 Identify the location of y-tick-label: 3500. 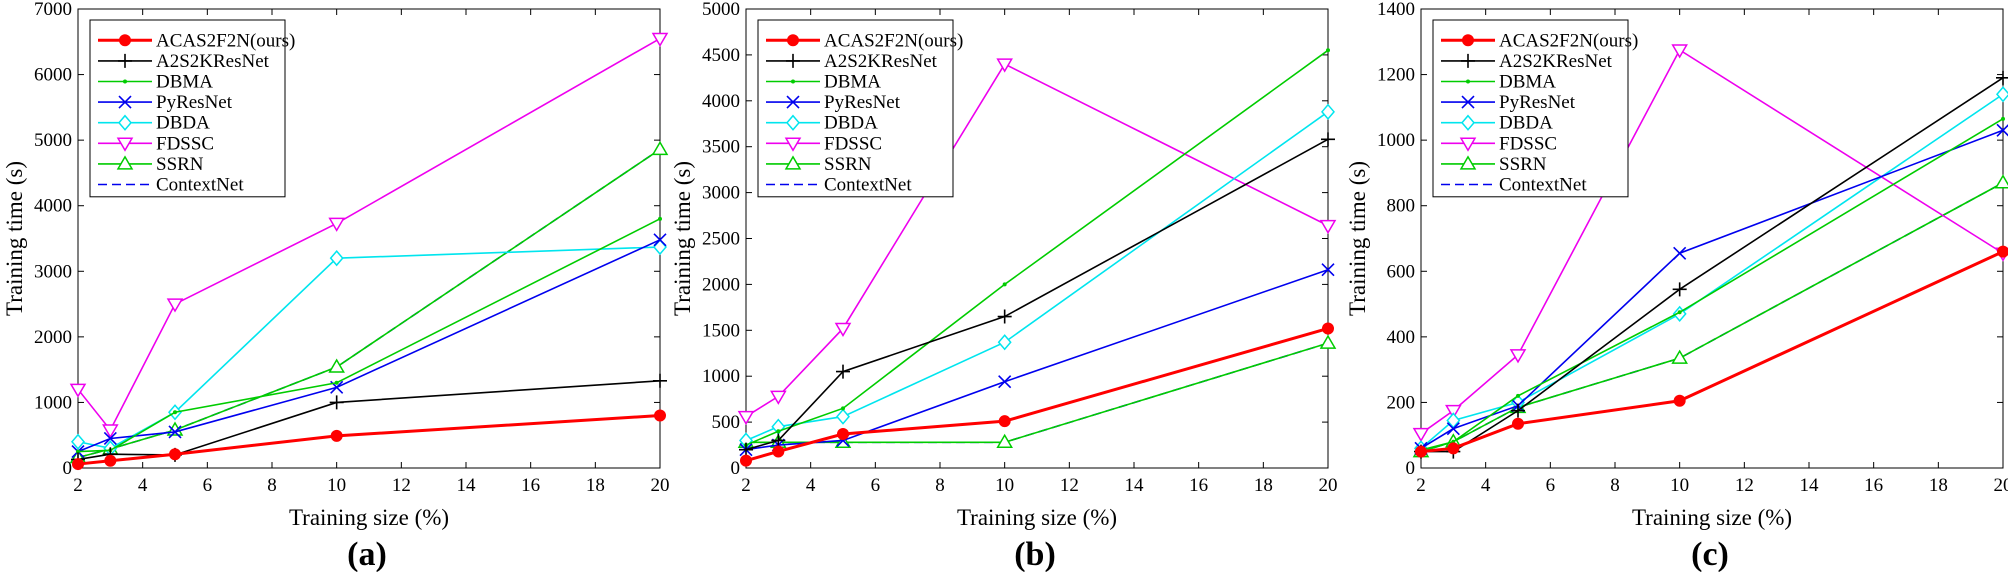
(721, 147).